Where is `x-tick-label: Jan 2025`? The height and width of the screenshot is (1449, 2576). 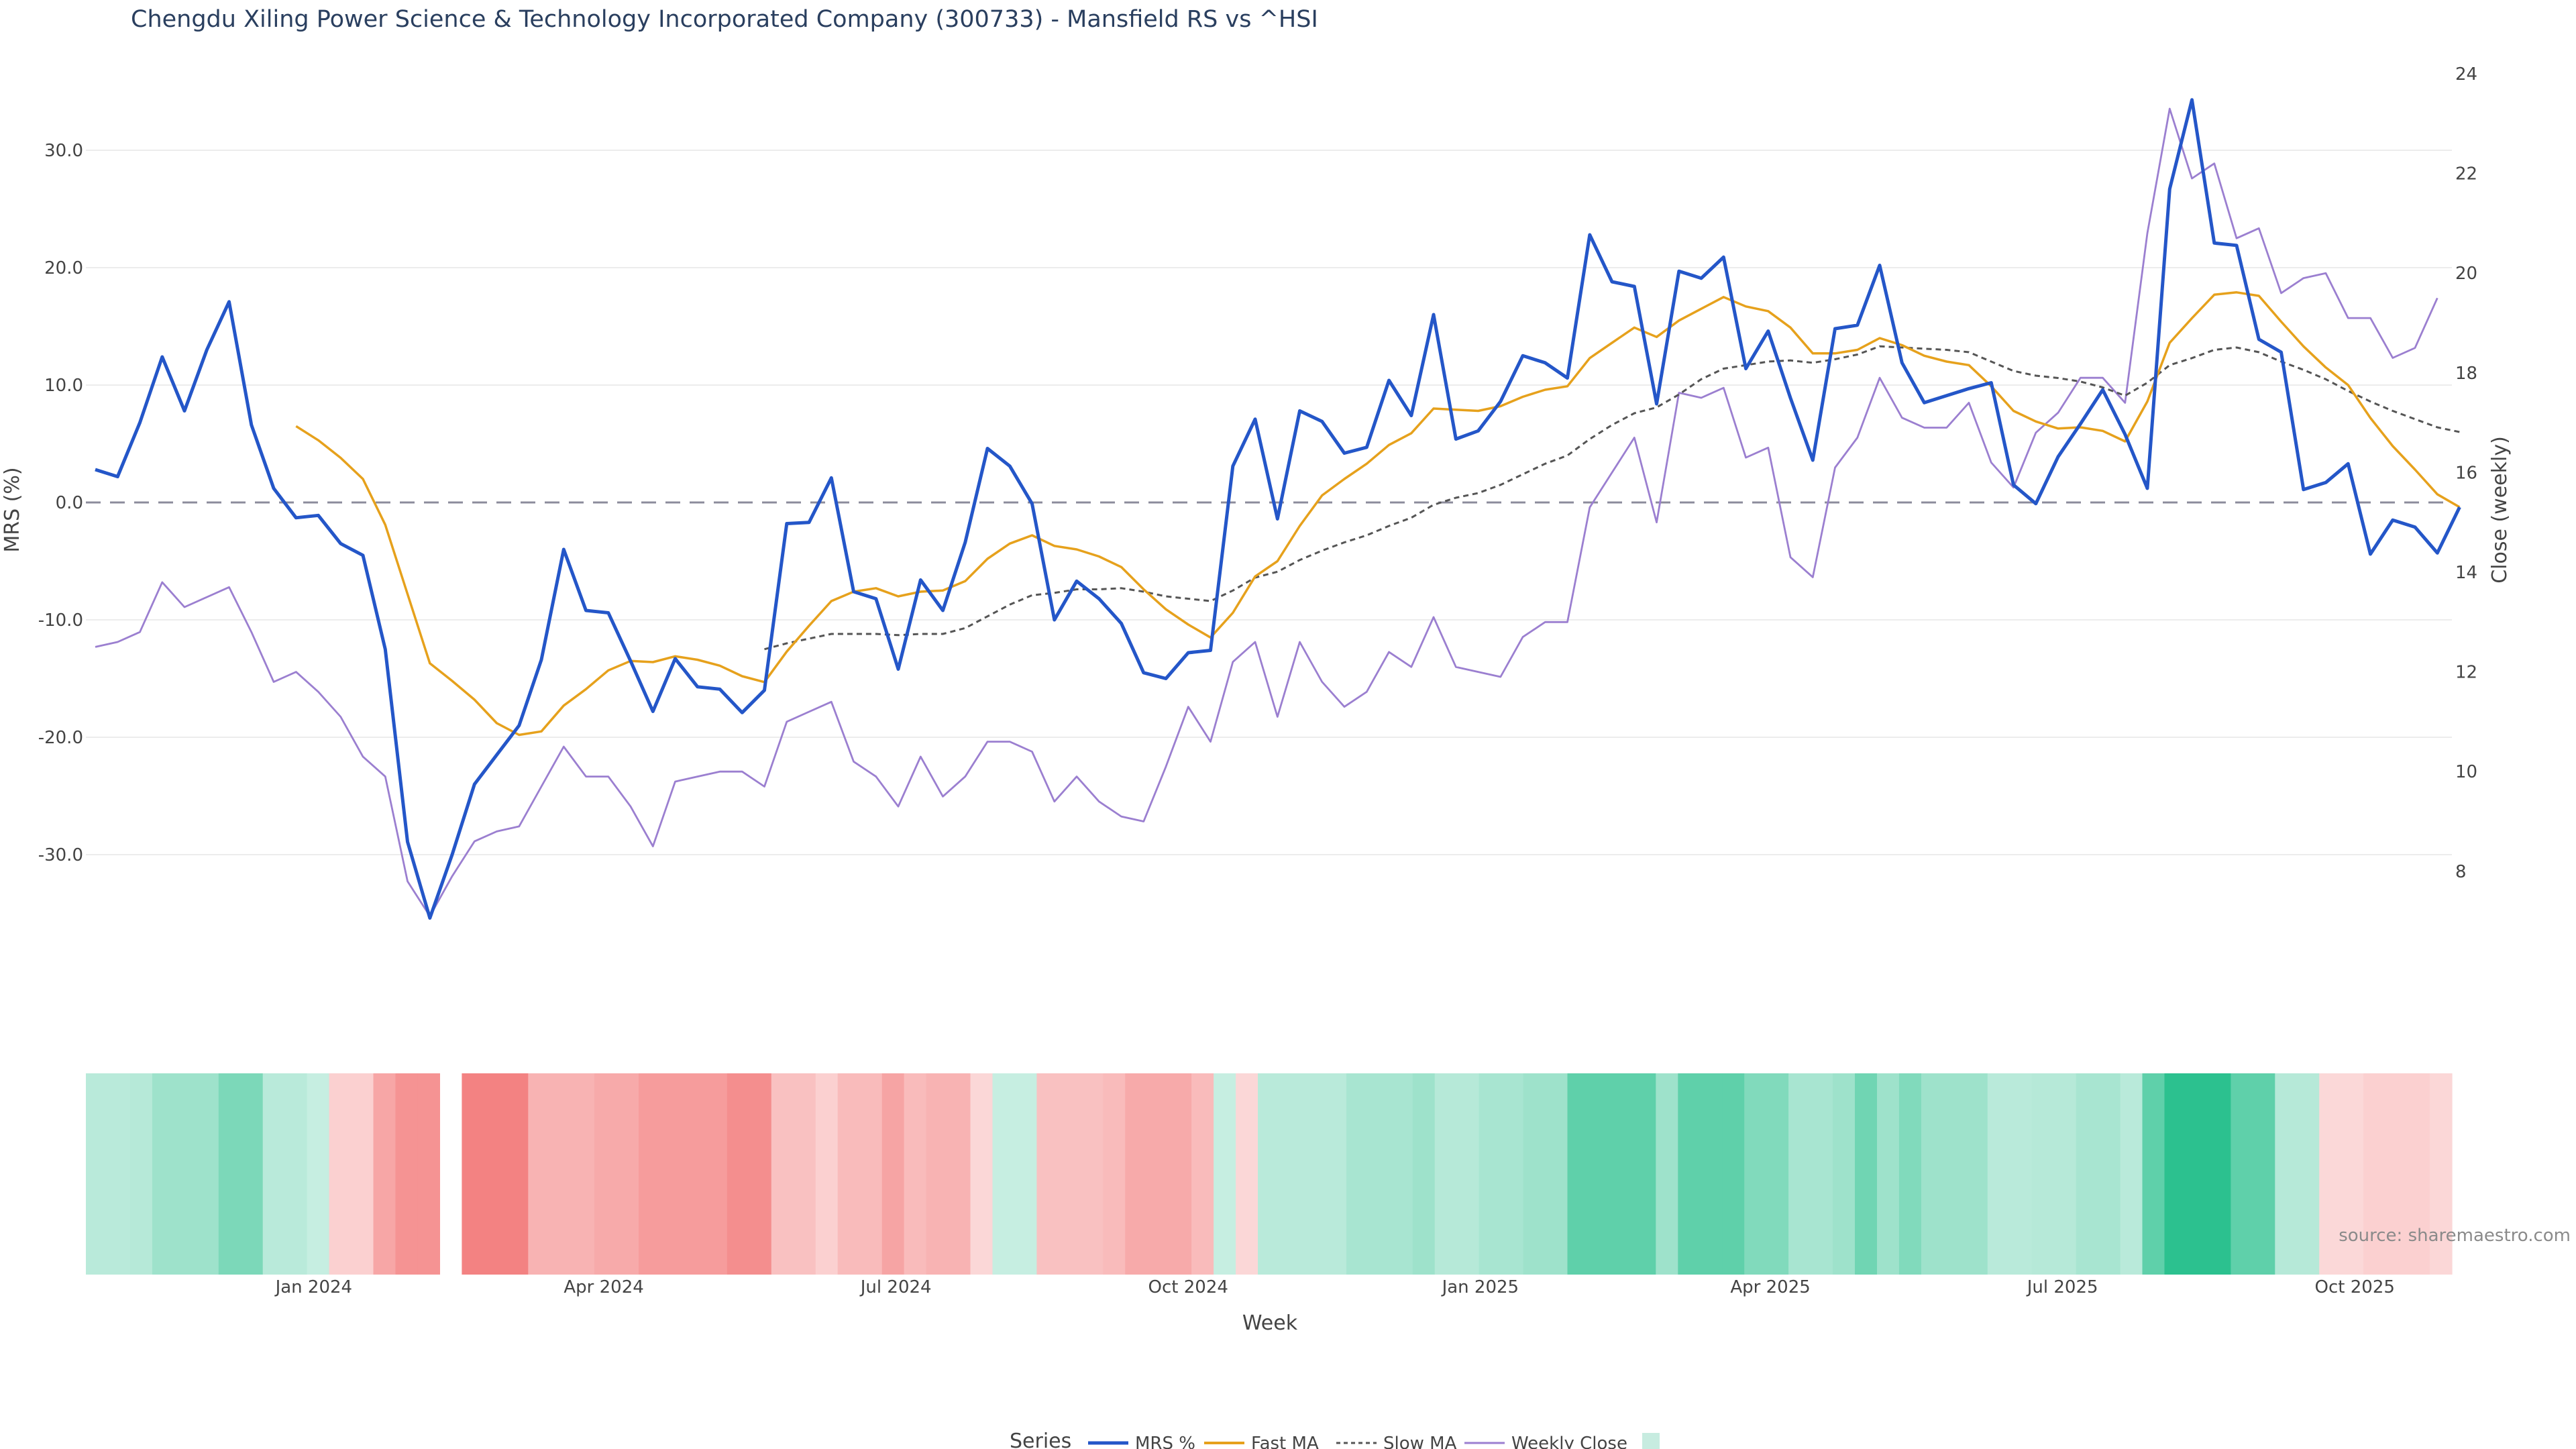 x-tick-label: Jan 2025 is located at coordinates (1480, 1287).